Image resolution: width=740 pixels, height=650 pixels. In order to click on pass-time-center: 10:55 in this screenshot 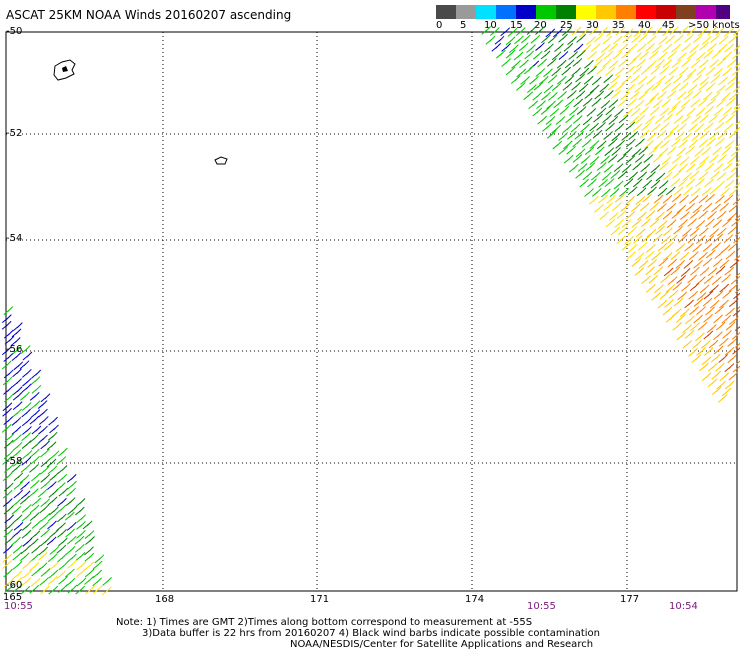, I will do `click(541, 606)`.